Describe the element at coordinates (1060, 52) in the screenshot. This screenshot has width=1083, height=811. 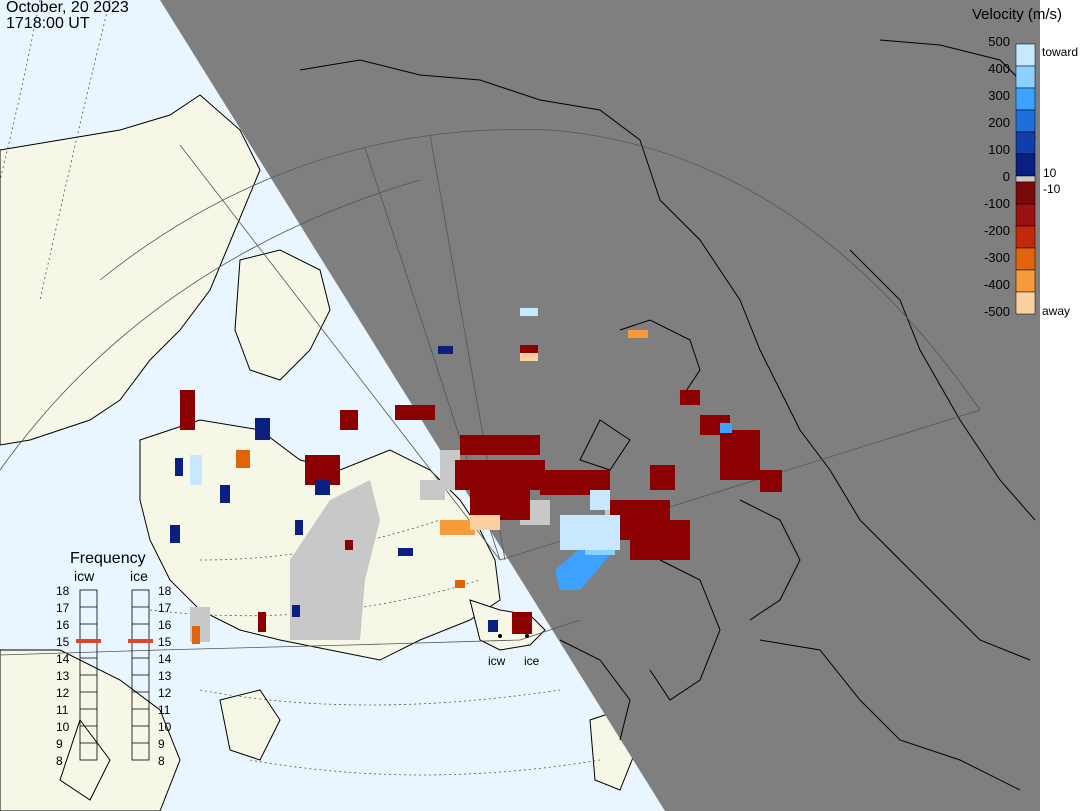
I see `toward-label: toward` at that location.